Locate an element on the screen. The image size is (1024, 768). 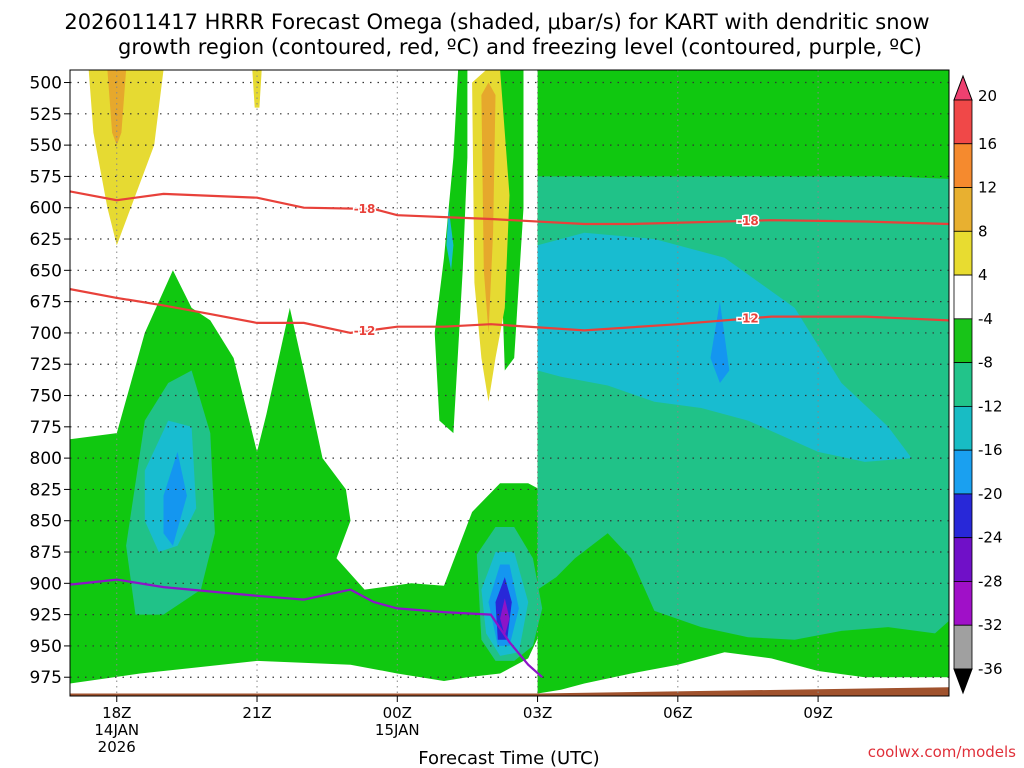
y-tick-label: 825 is located at coordinates (46, 490).